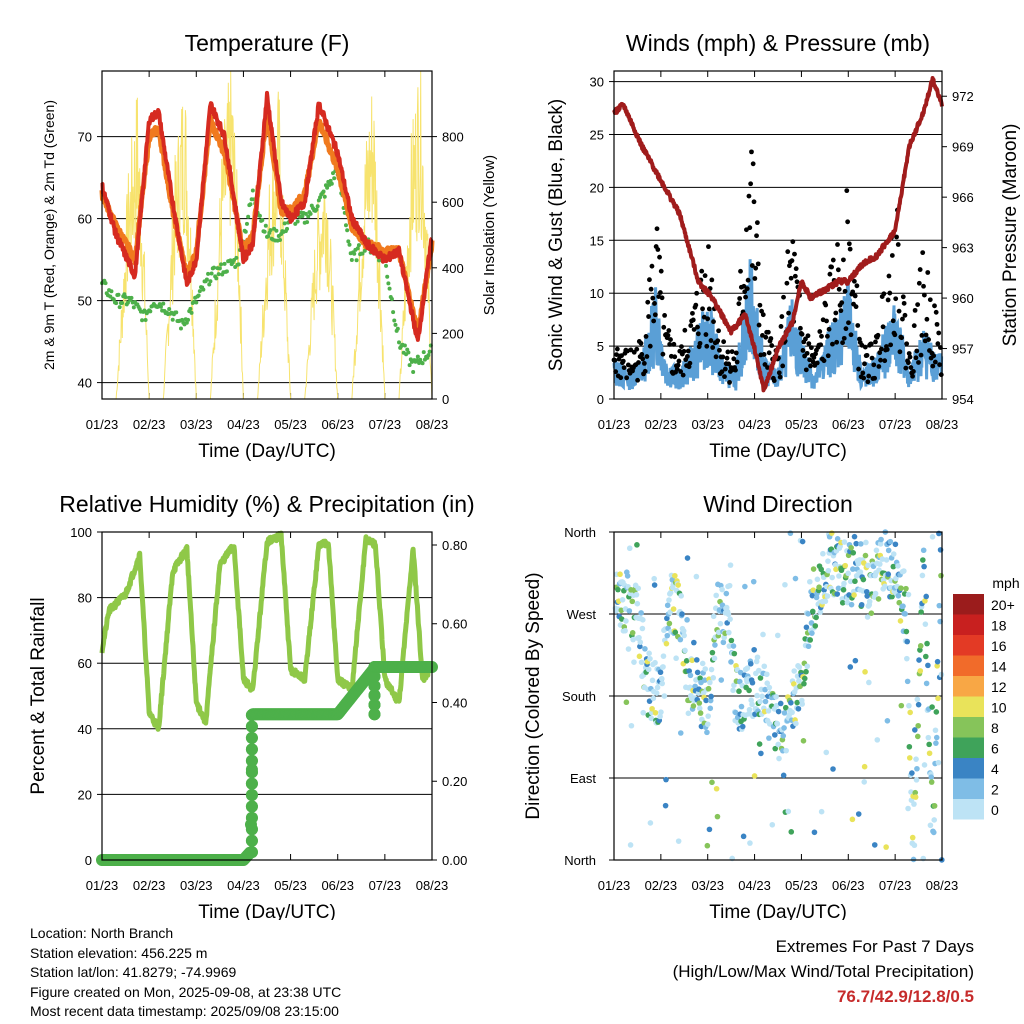  What do you see at coordinates (453, 268) in the screenshot?
I see `y2-axis-tick-label: 400` at bounding box center [453, 268].